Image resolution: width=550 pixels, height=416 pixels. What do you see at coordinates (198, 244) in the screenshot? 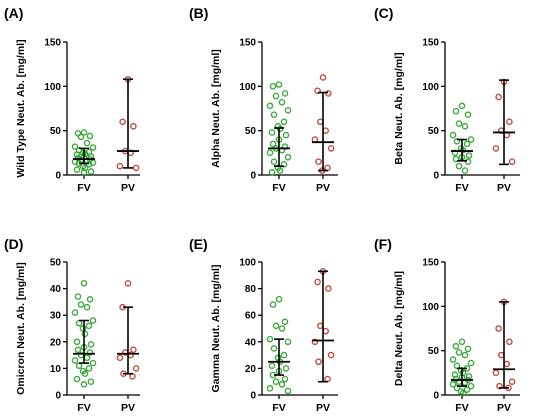
I see `panel-label: (E)` at bounding box center [198, 244].